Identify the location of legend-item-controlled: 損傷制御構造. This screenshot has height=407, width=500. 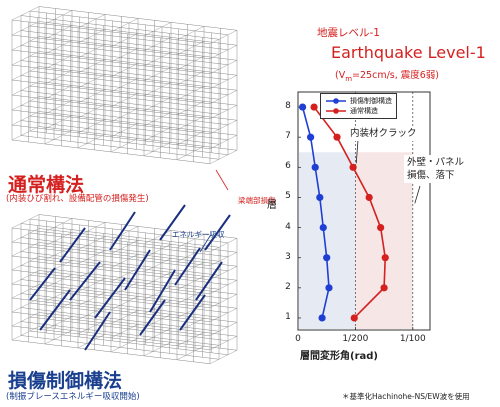
(358, 101).